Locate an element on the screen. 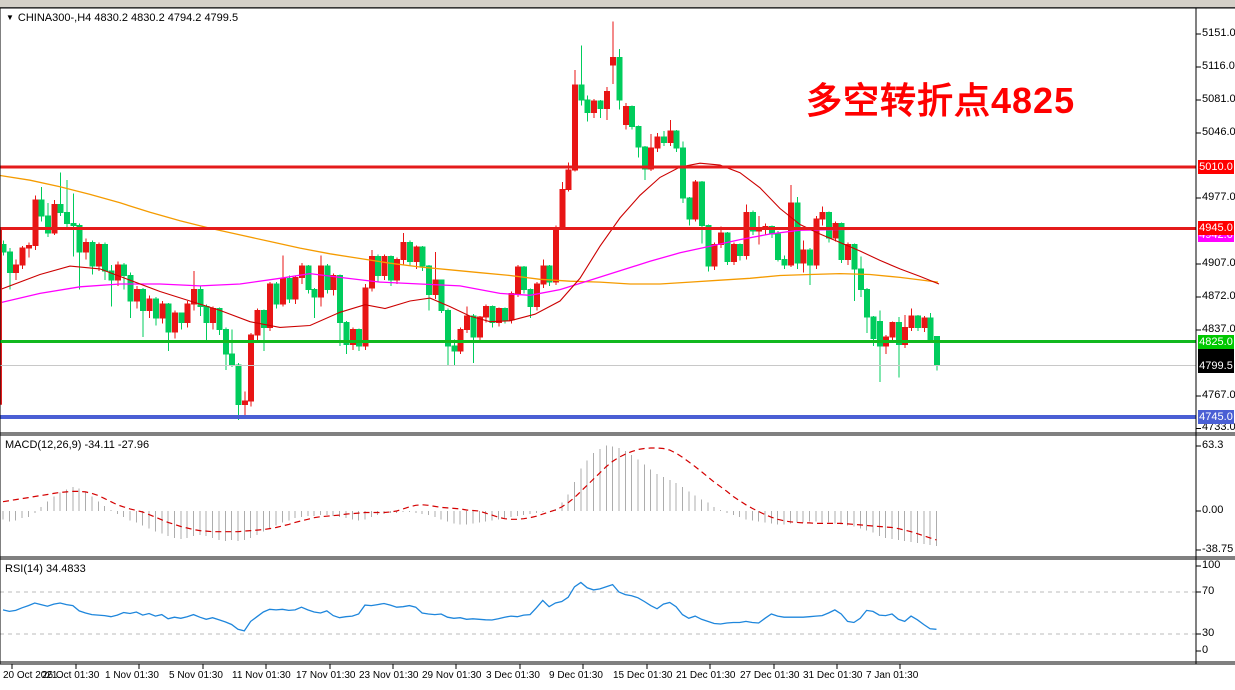 This screenshot has height=690, width=1235. time-axis-label: 3 Dec 01:30 is located at coordinates (513, 675).